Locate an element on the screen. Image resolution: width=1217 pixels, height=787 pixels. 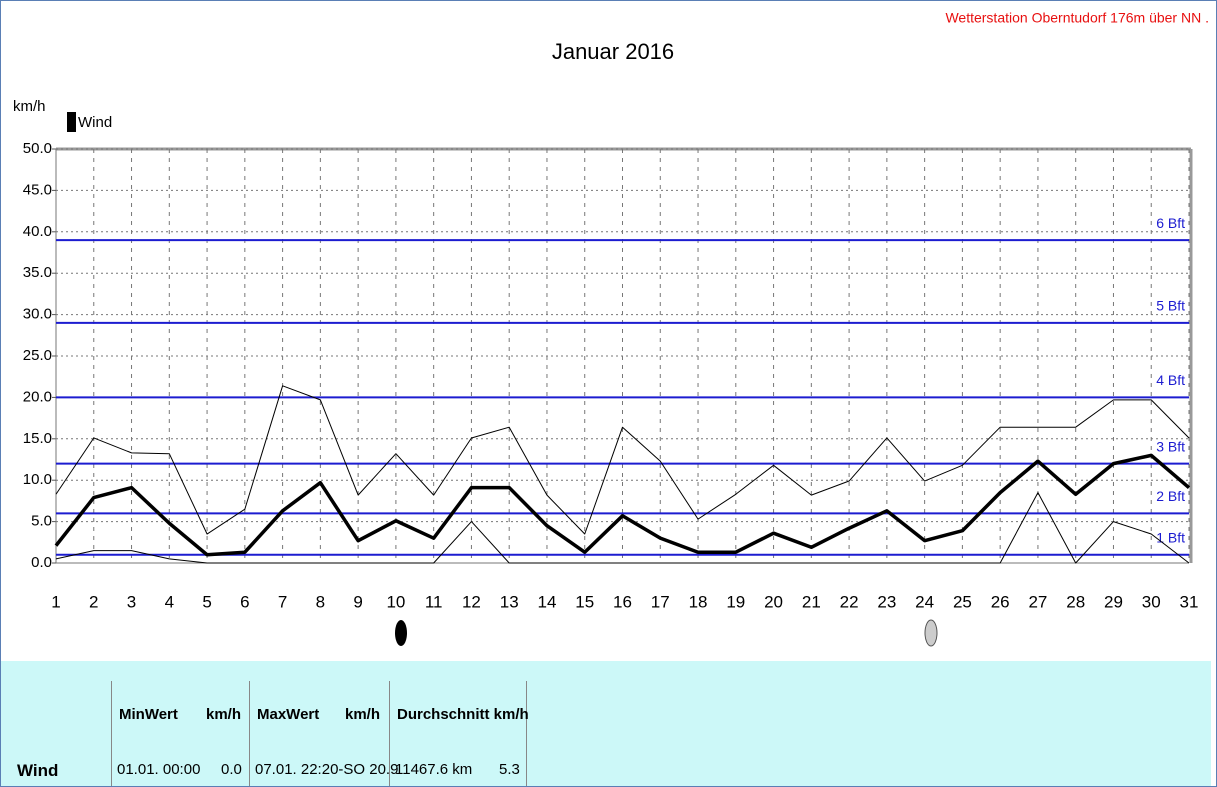
cell: 01.01. 00:00 is located at coordinates (159, 769).